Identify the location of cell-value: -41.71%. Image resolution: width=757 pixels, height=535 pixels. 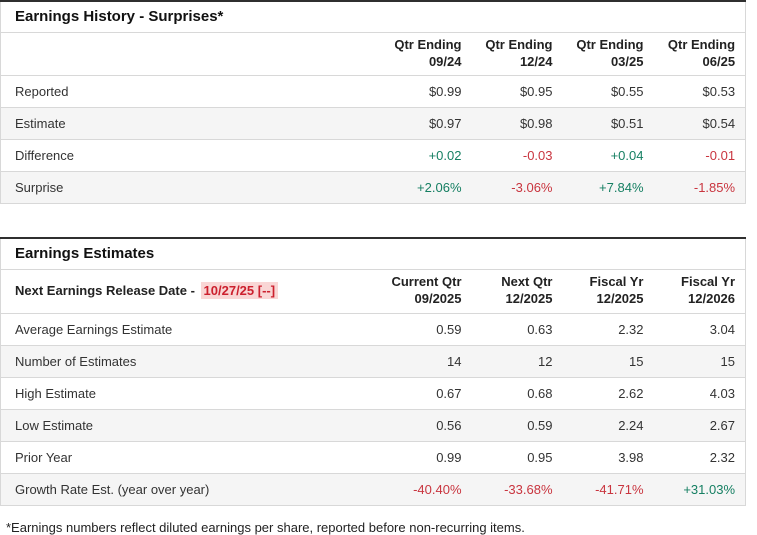
(619, 489).